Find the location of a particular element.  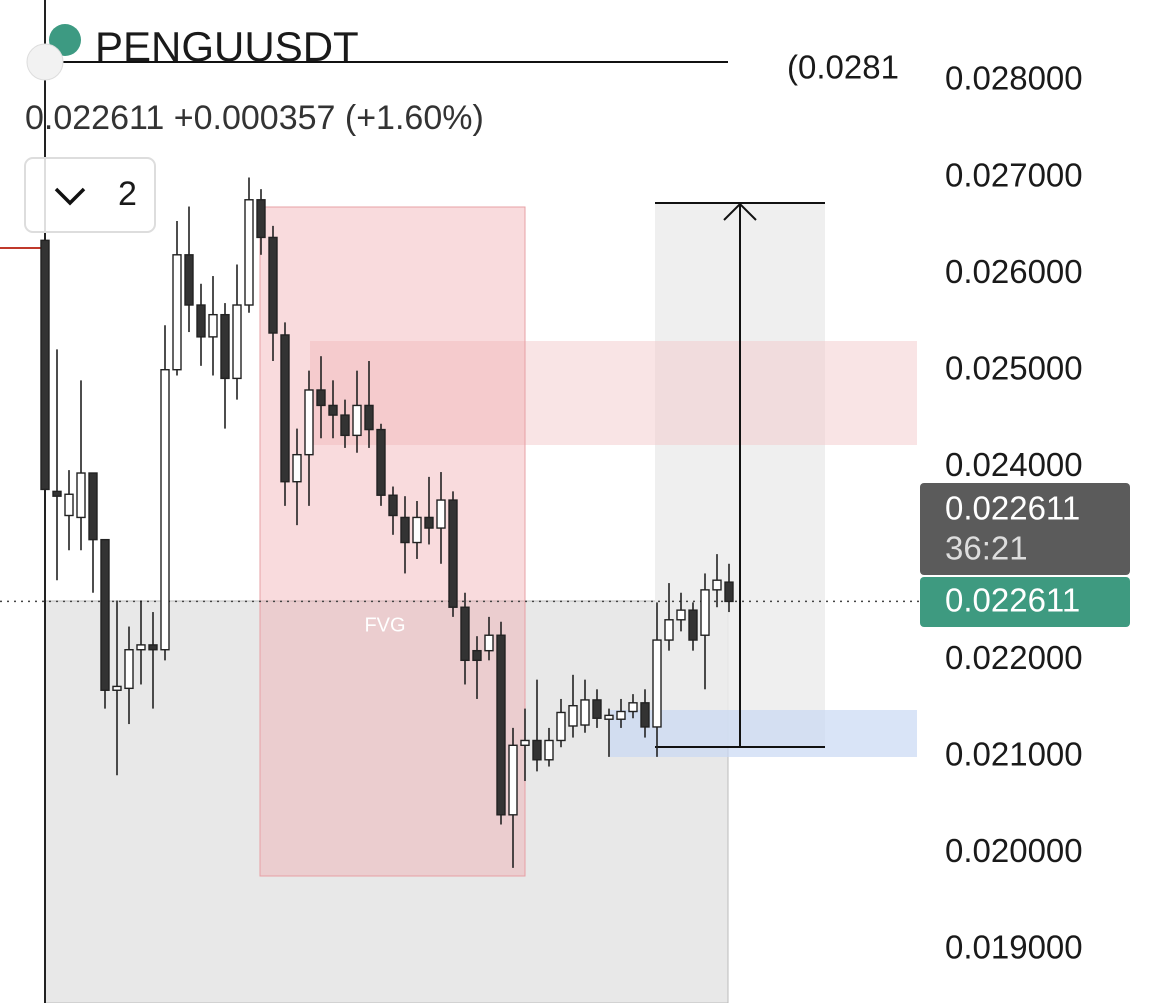

y-tick-label: 0.025000 is located at coordinates (1014, 367).